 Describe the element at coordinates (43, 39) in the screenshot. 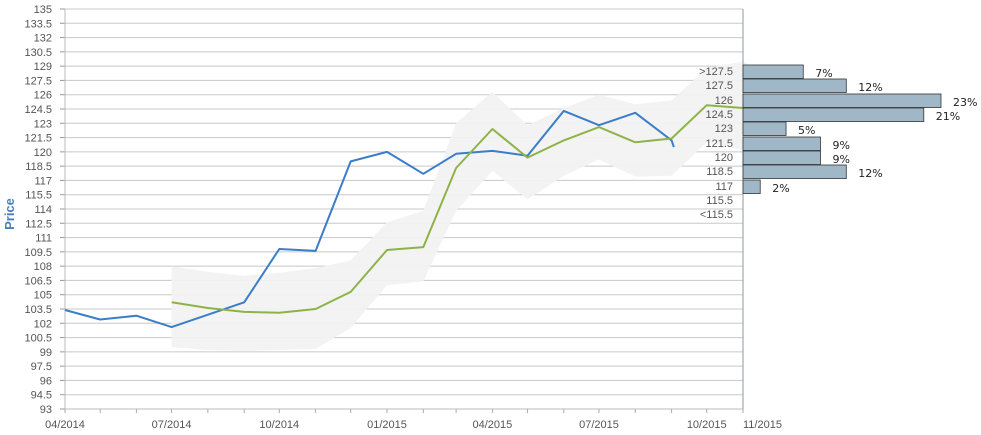

I see `y-tick-label: 132` at that location.